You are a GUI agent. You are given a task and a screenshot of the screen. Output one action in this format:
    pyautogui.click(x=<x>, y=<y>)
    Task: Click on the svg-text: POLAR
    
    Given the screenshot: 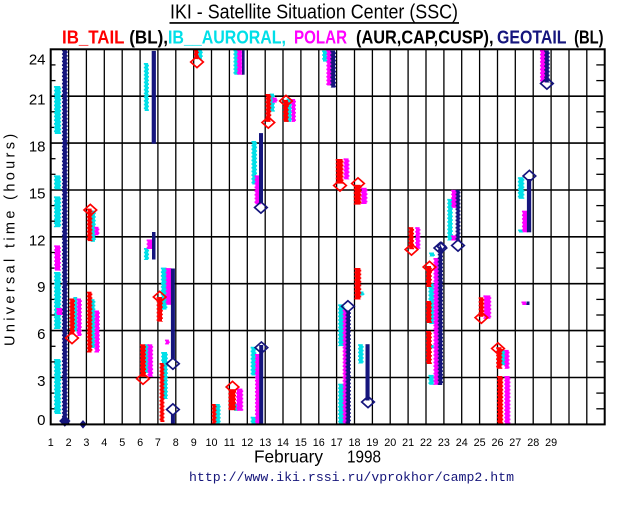 What is the action you would take?
    pyautogui.click(x=320, y=37)
    